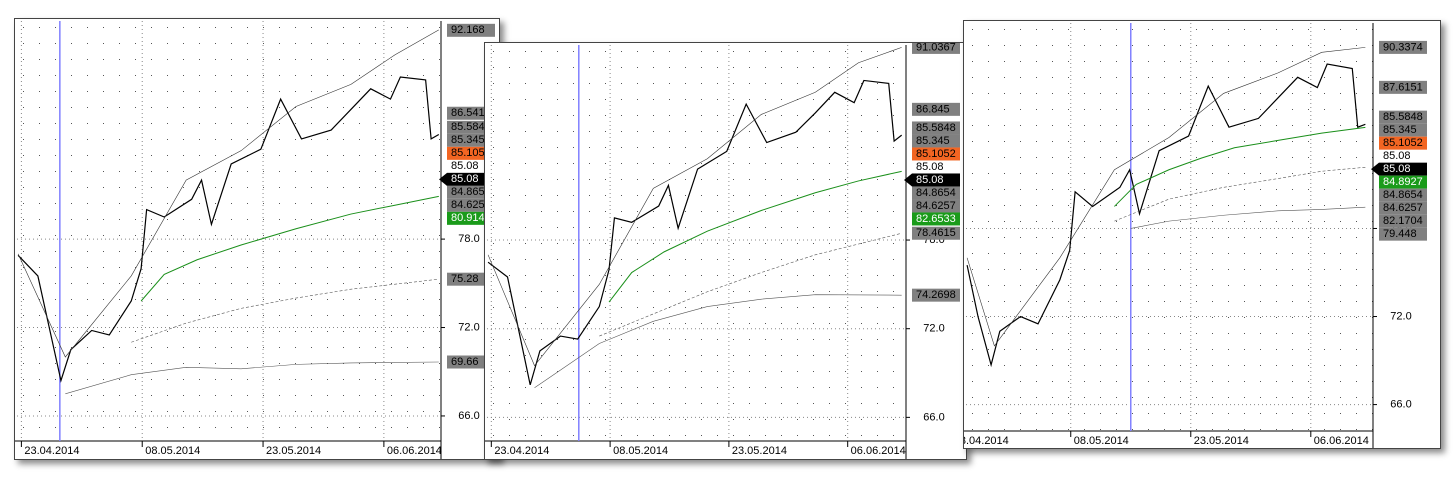 This screenshot has width=1453, height=499. I want to click on price-label: 74.2698, so click(936, 295).